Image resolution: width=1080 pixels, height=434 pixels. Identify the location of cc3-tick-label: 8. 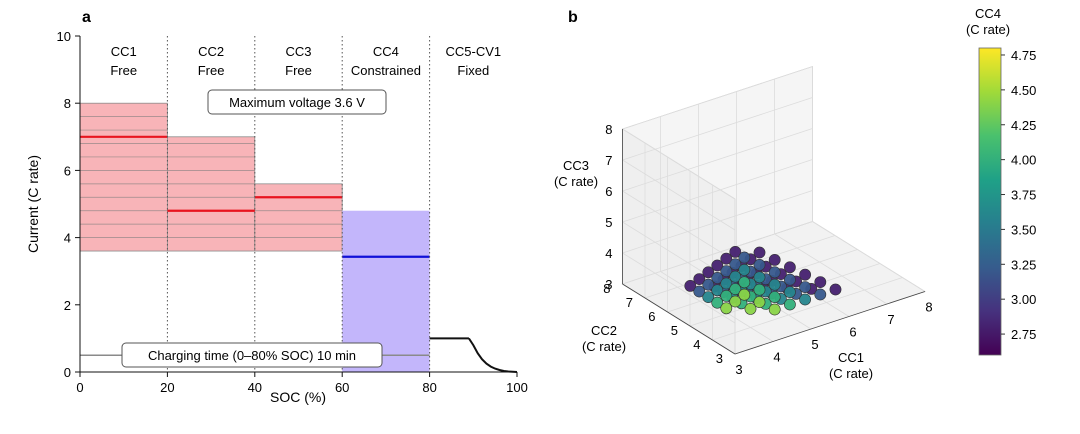
(608, 129).